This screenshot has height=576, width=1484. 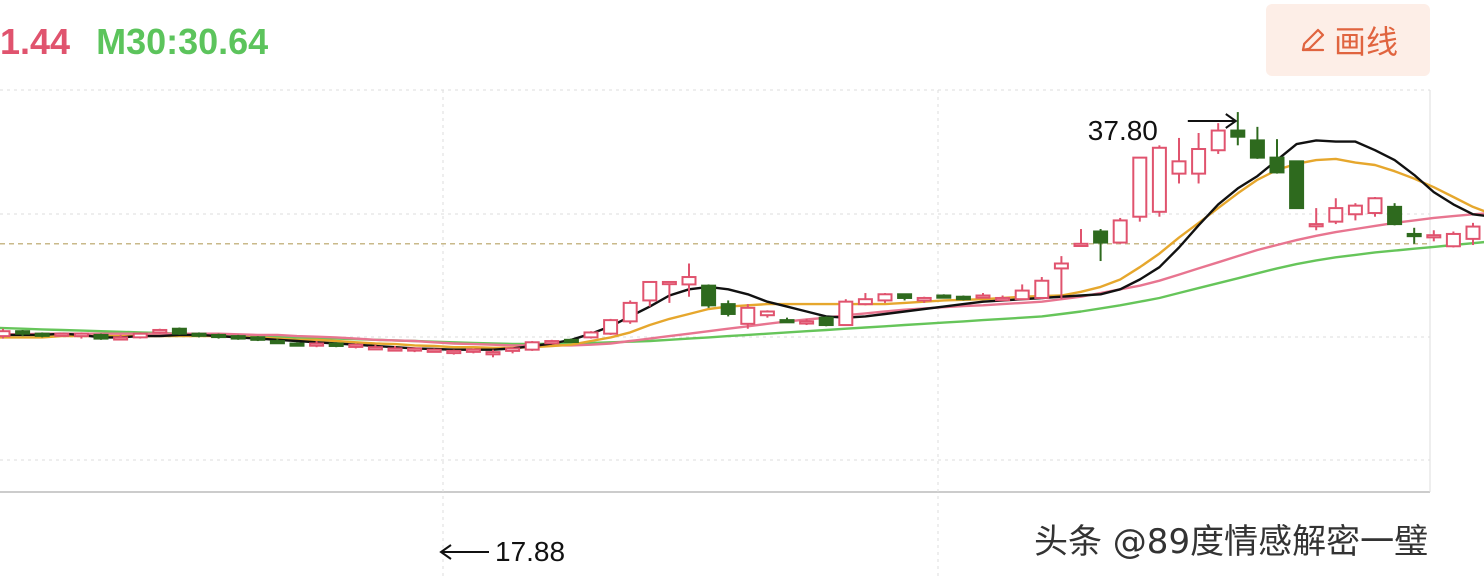 I want to click on ma30-value: M30:30.64, so click(x=182, y=41).